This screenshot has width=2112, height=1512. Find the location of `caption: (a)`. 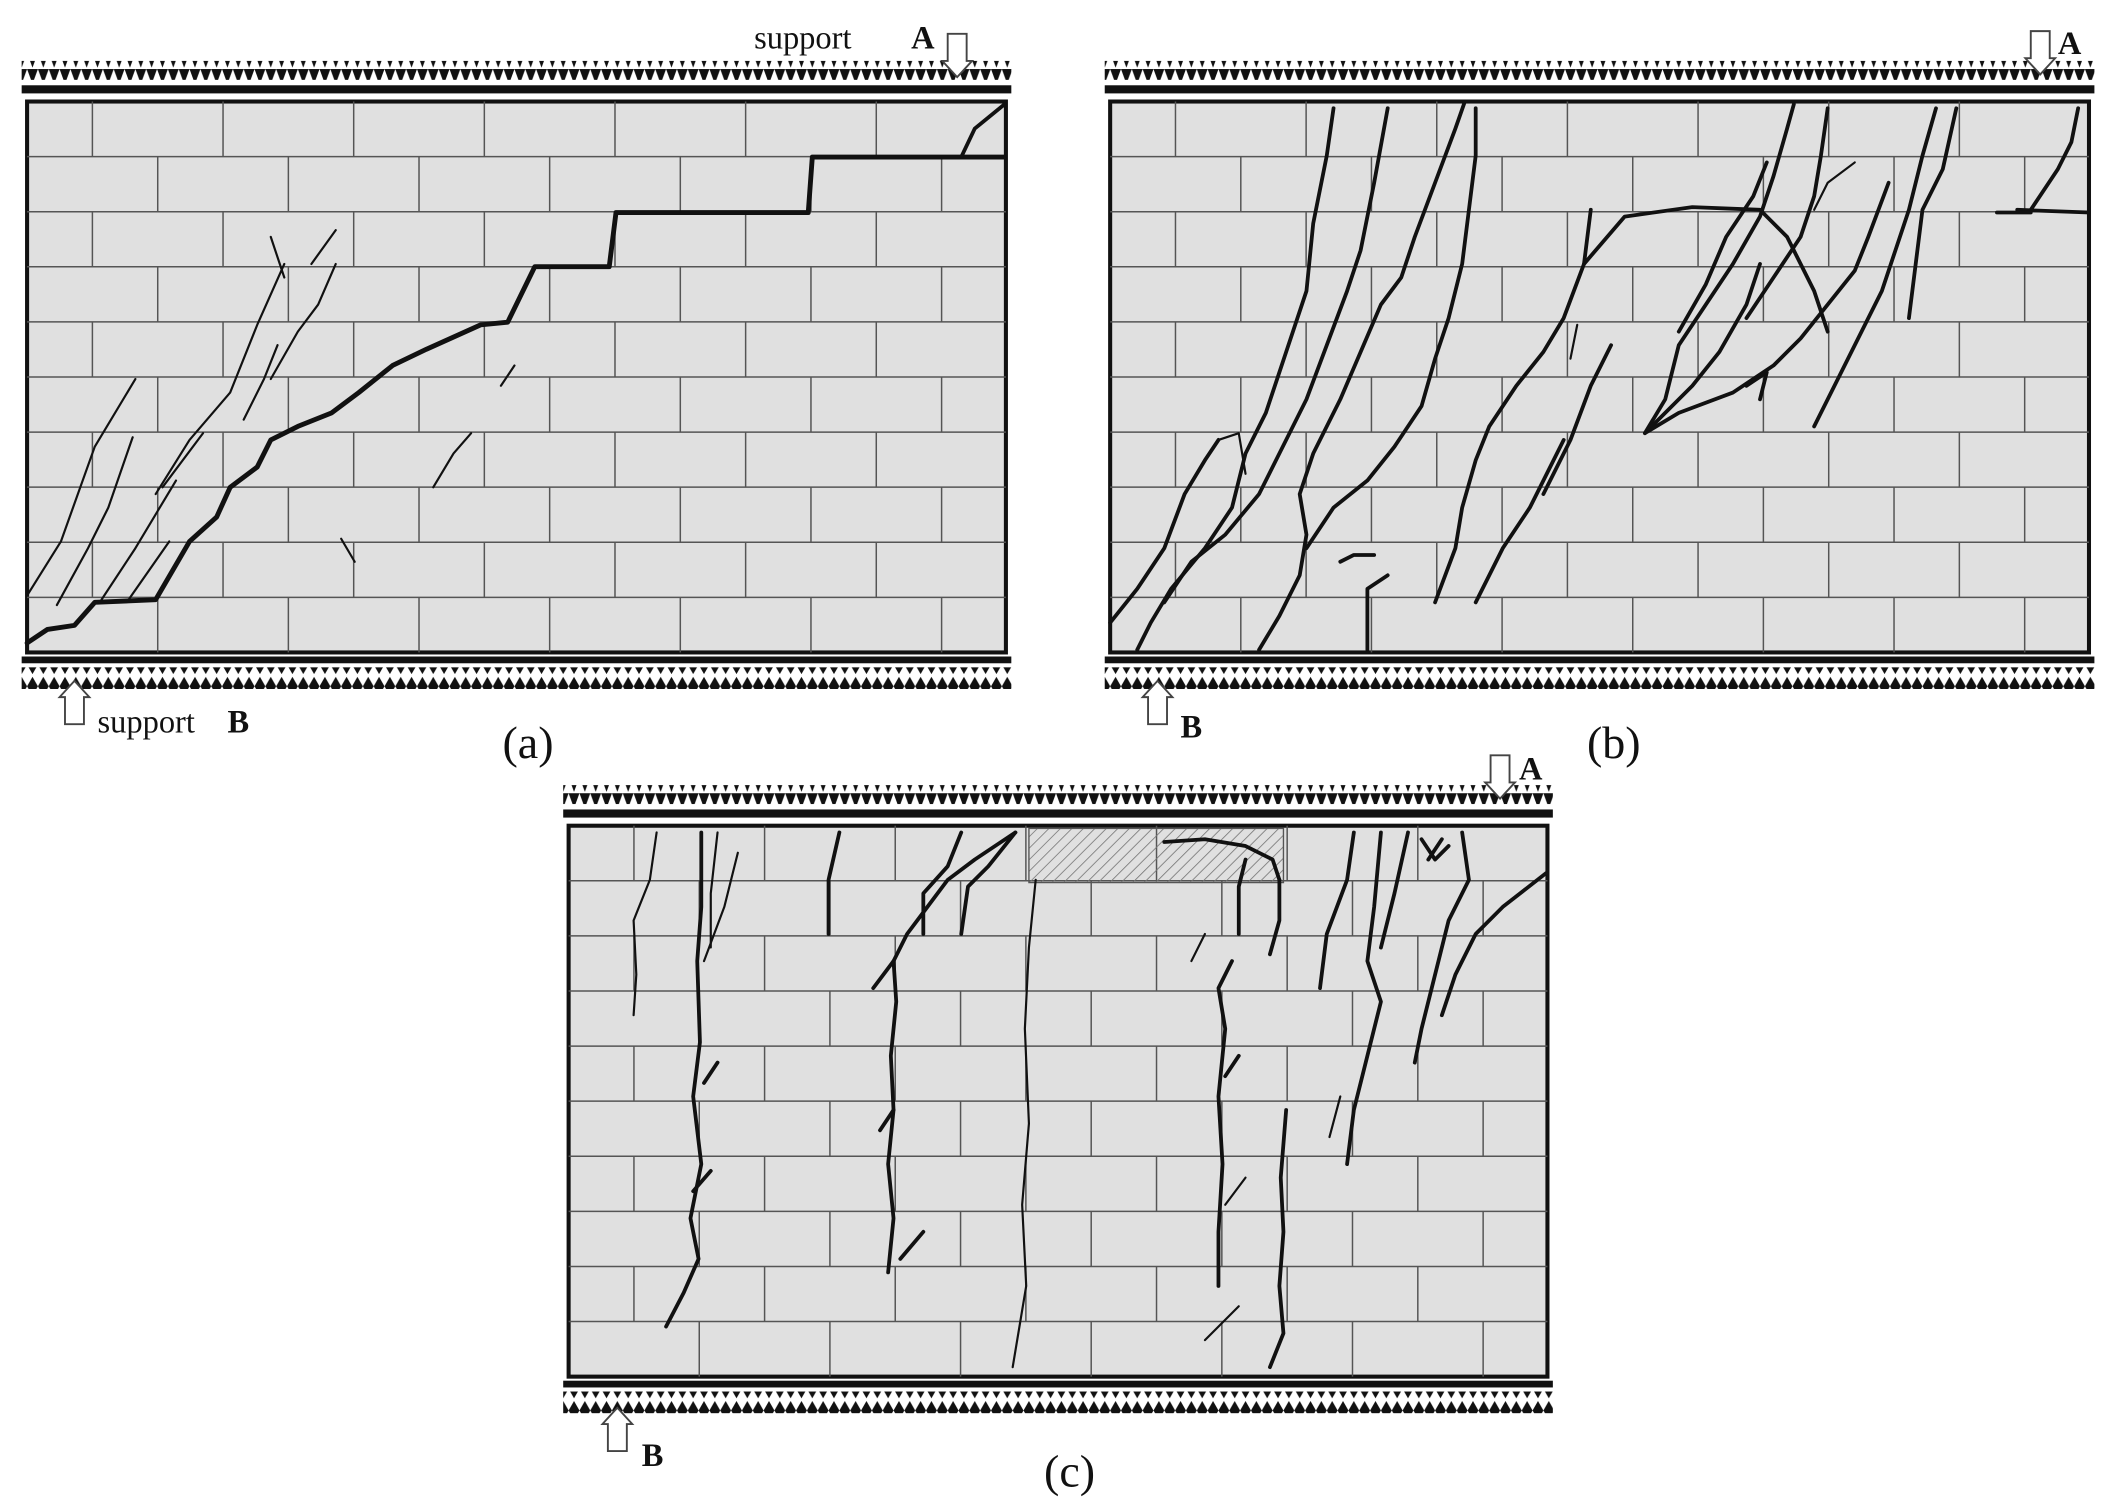

caption: (a) is located at coordinates (527, 742).